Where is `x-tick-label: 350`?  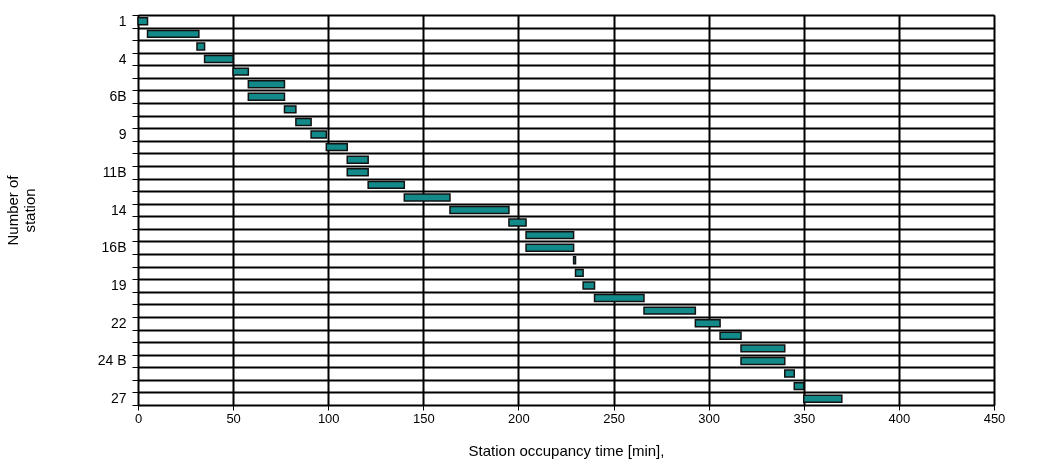 x-tick-label: 350 is located at coordinates (804, 418).